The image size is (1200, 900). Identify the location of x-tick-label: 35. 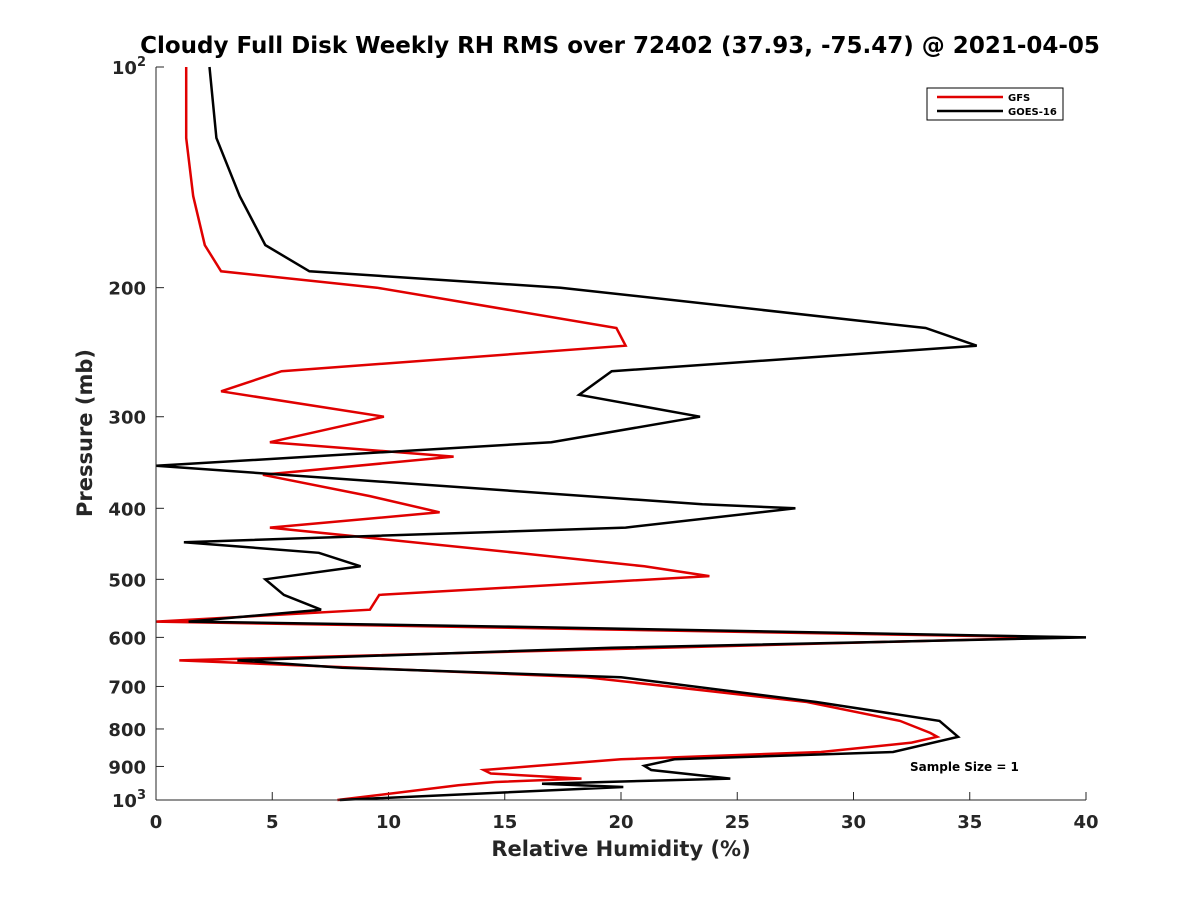
(969, 822).